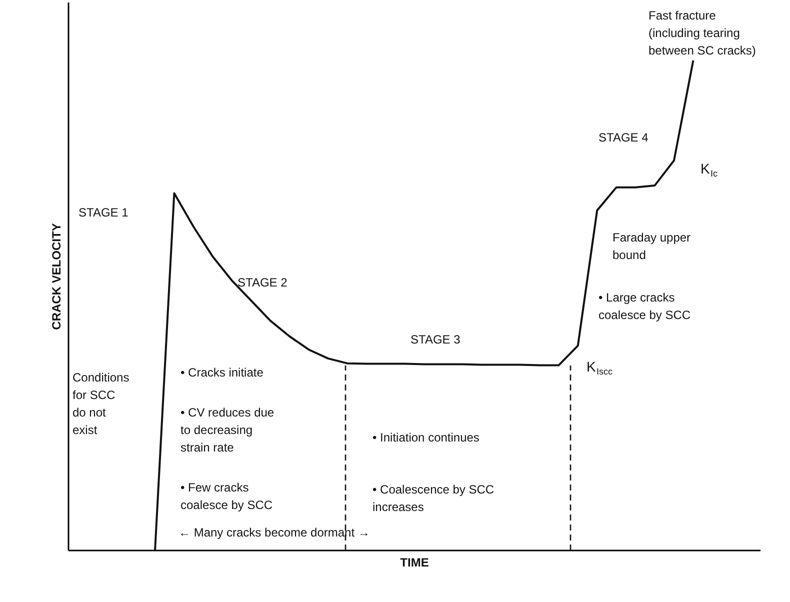 The image size is (790, 602). Describe the element at coordinates (644, 306) in the screenshot. I see `annotation: • Large cracks coalesce by SCC` at that location.